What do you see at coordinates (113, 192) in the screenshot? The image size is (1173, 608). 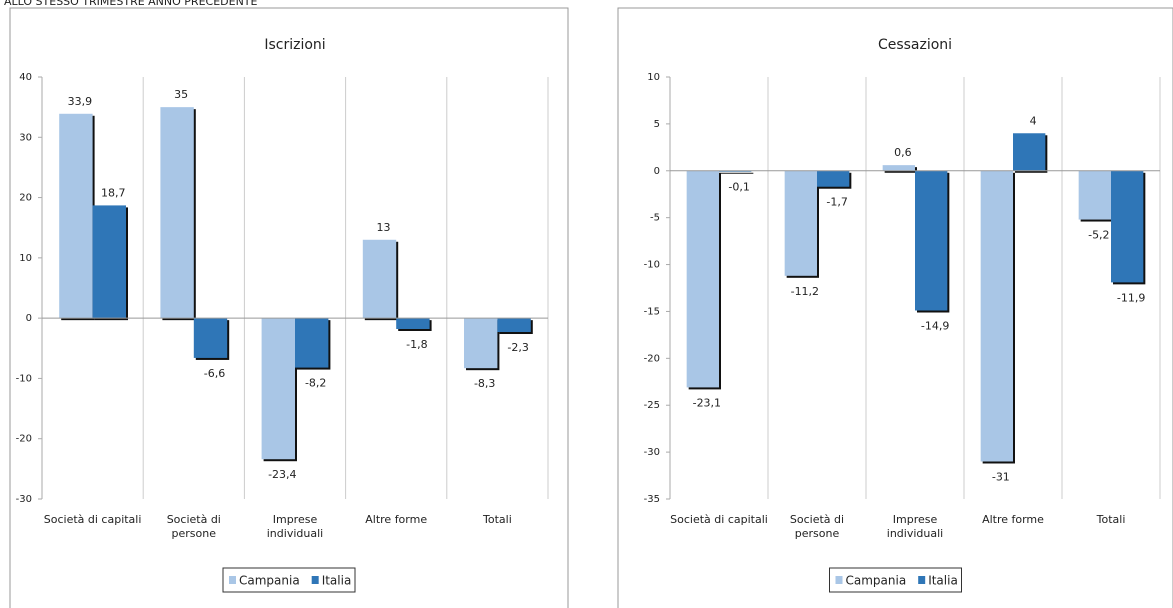 I see `data-label: 18,7` at bounding box center [113, 192].